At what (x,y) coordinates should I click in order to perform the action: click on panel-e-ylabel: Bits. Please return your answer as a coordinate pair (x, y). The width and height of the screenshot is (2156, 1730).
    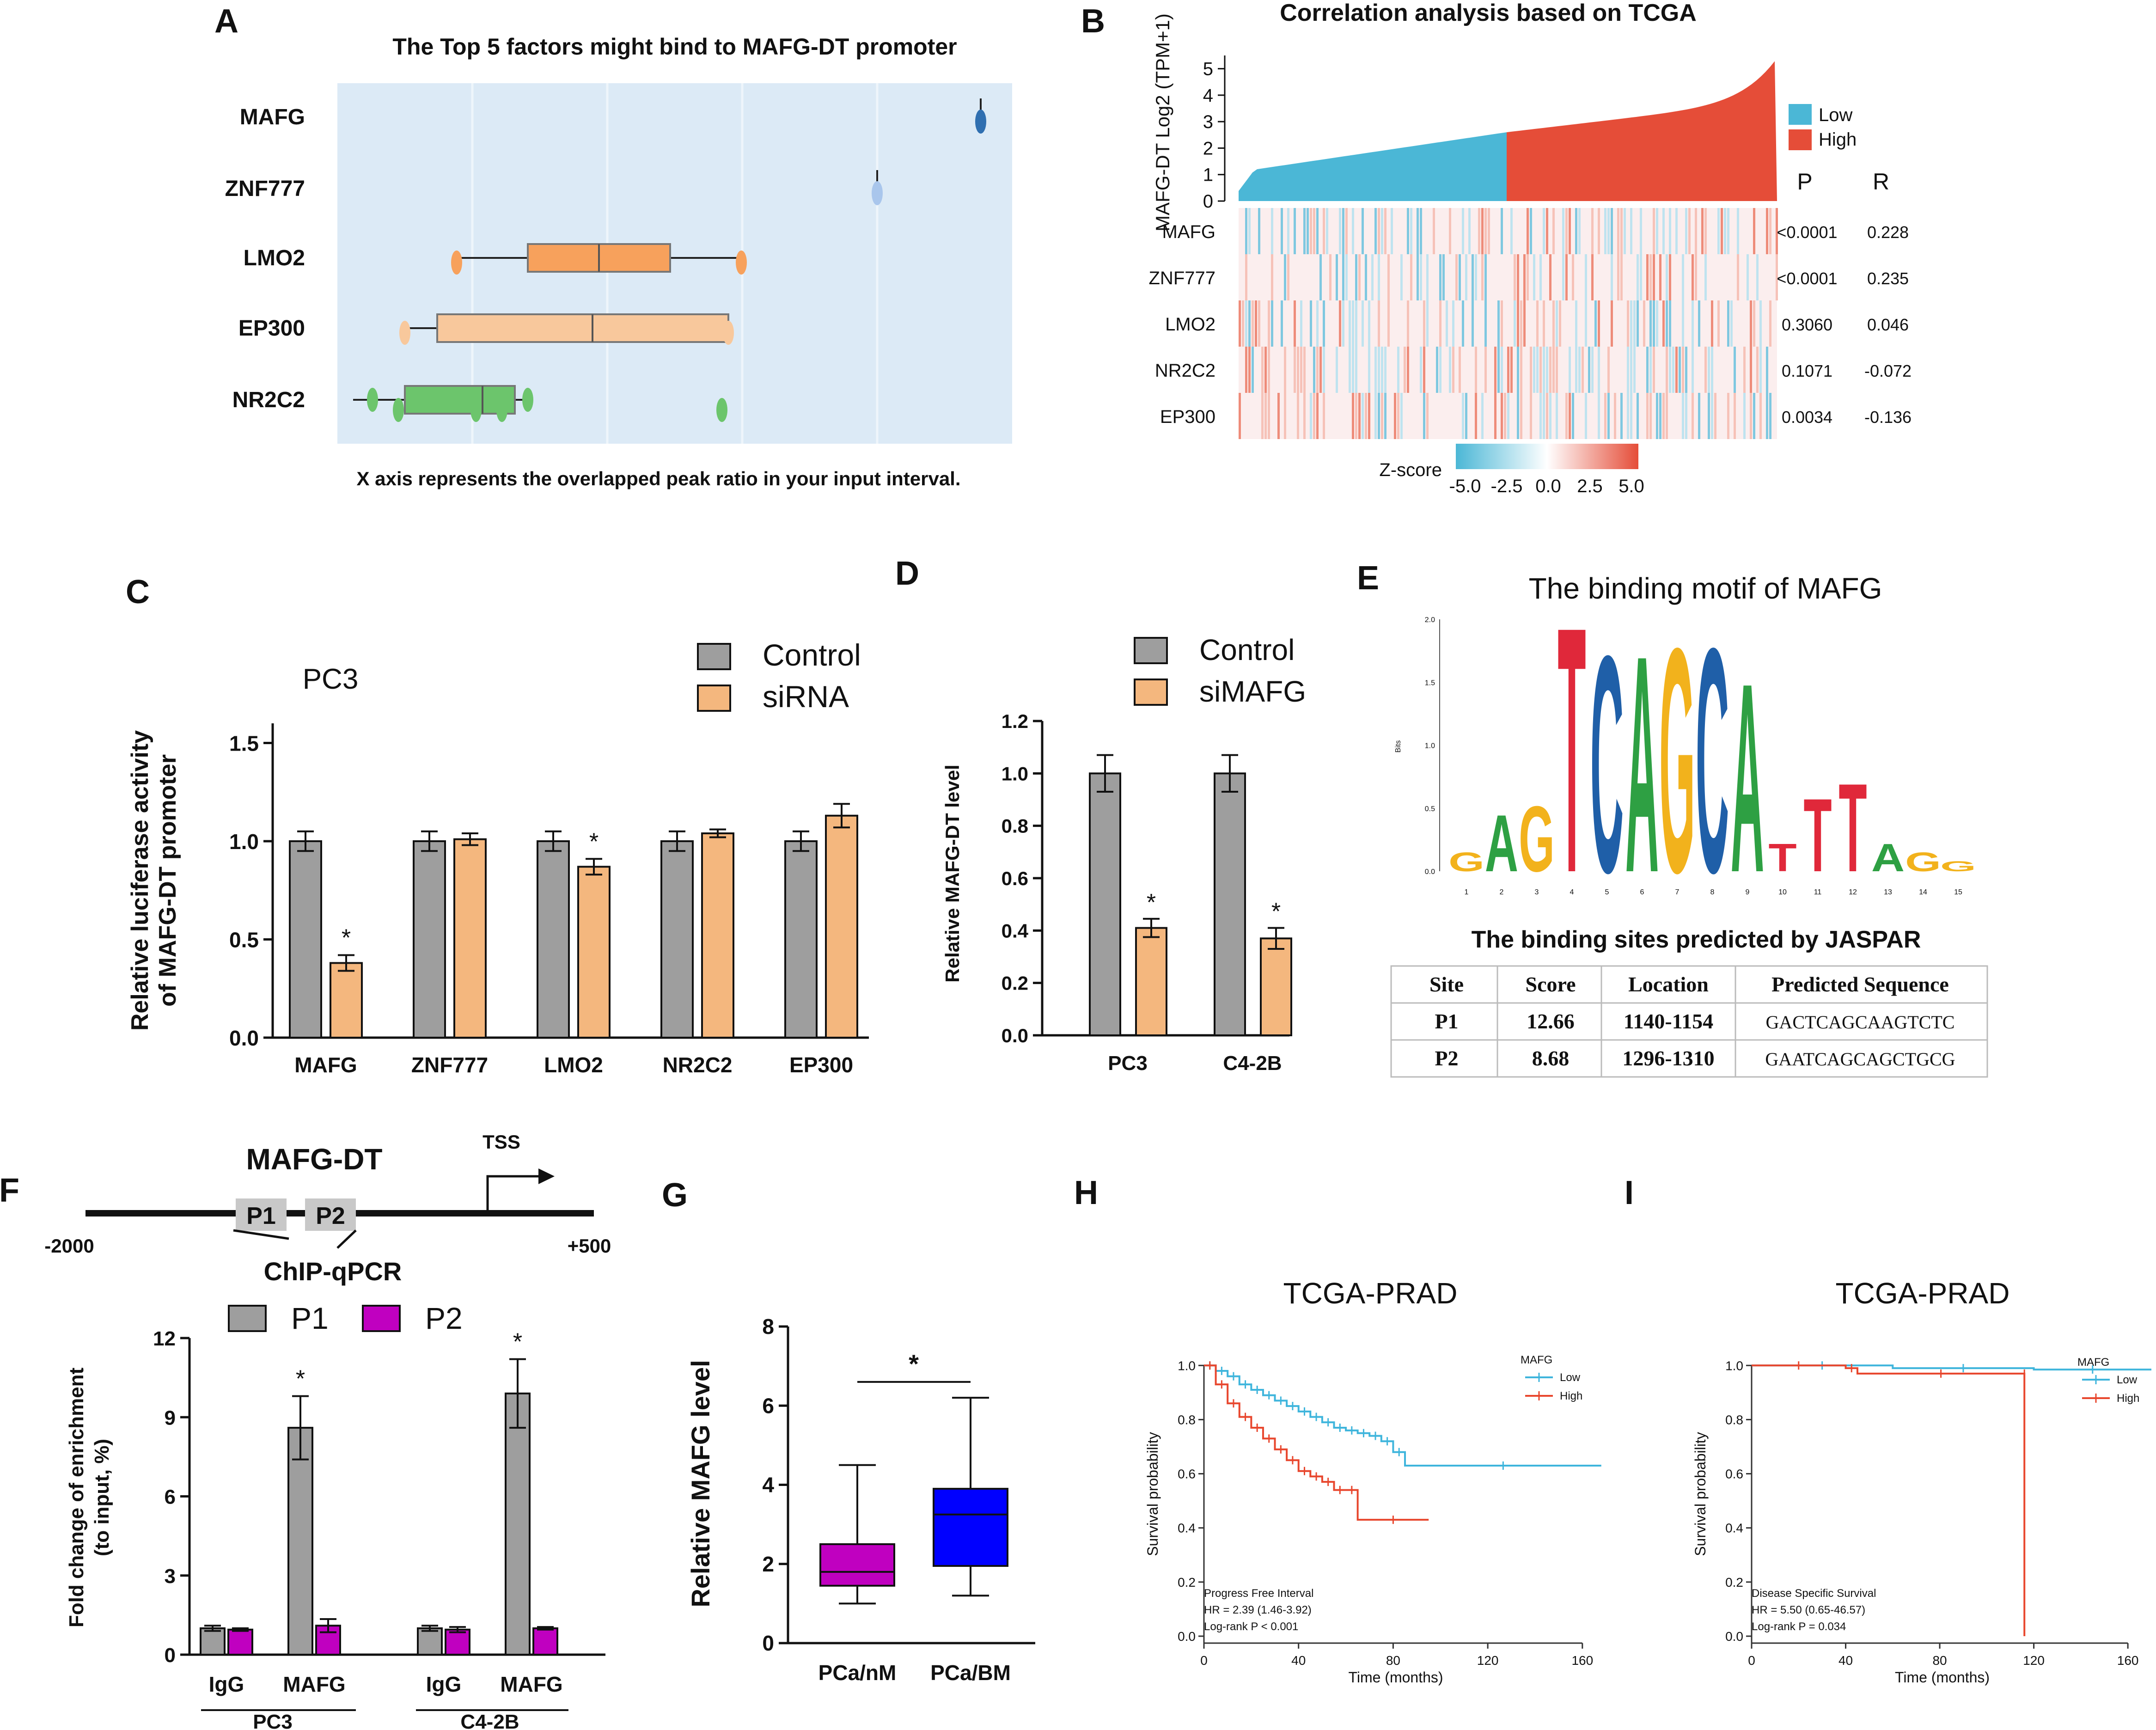
    Looking at the image, I should click on (1398, 746).